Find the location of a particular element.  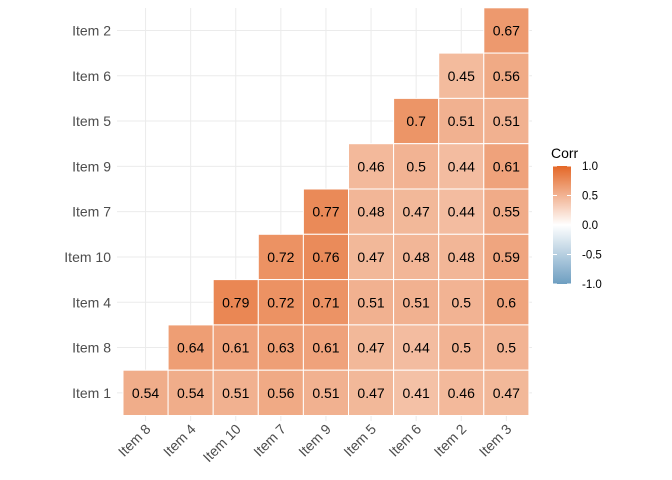

x-tick-label: Item 10 is located at coordinates (222, 443).